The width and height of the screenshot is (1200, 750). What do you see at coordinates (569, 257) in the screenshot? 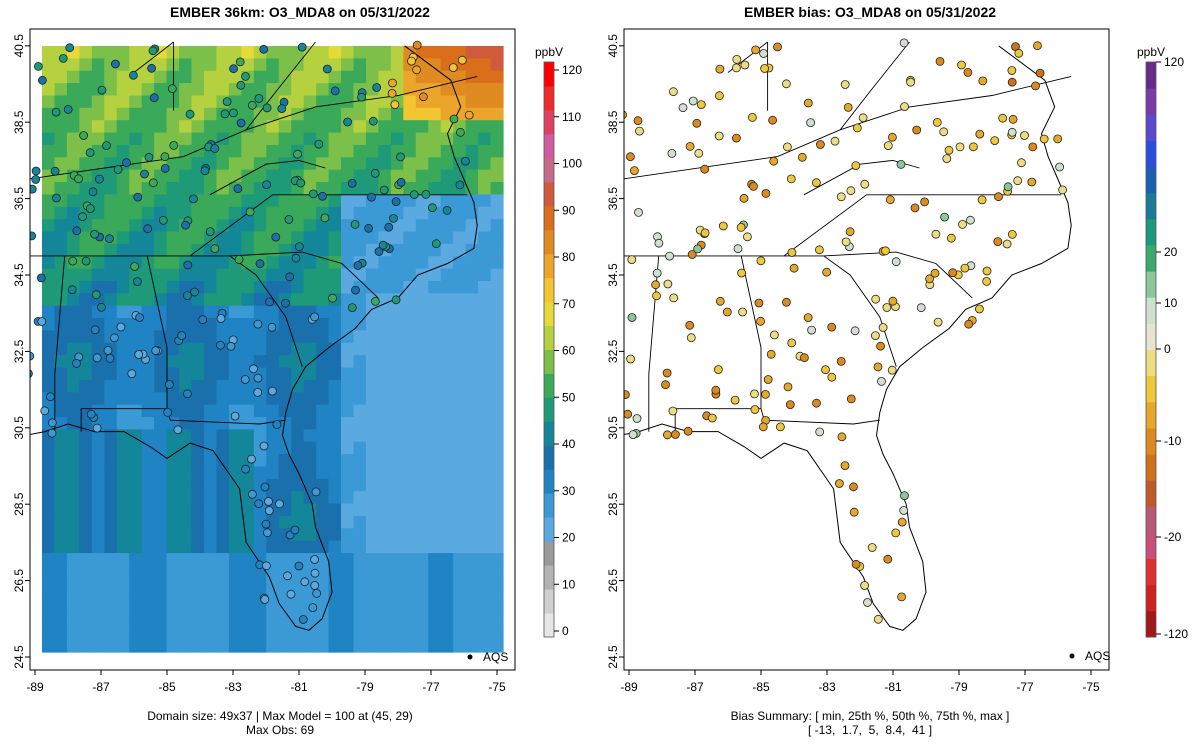
I see `colorbar-tick-label: 80` at bounding box center [569, 257].